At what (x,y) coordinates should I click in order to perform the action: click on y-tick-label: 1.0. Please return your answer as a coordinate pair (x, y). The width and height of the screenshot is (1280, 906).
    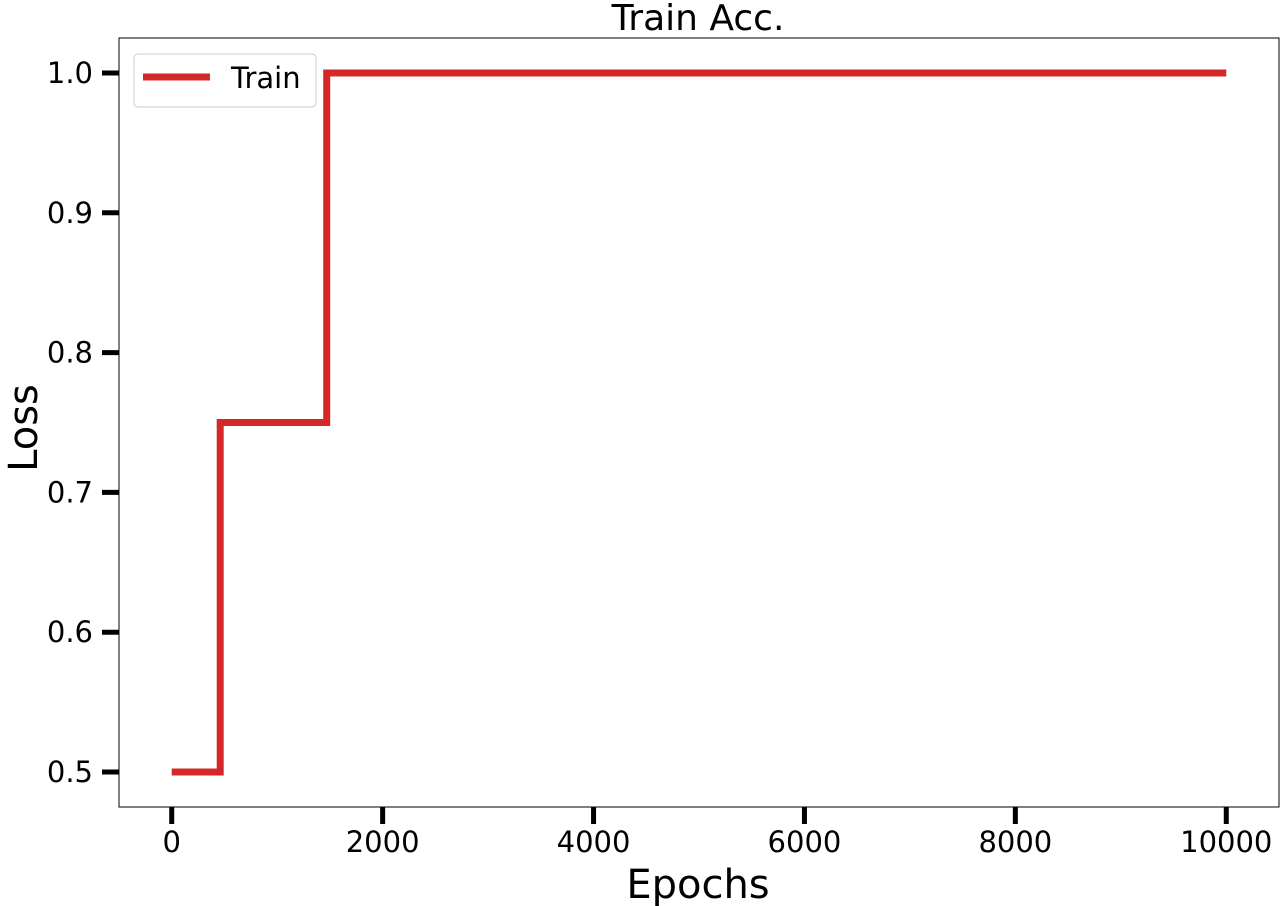
    Looking at the image, I should click on (70, 73).